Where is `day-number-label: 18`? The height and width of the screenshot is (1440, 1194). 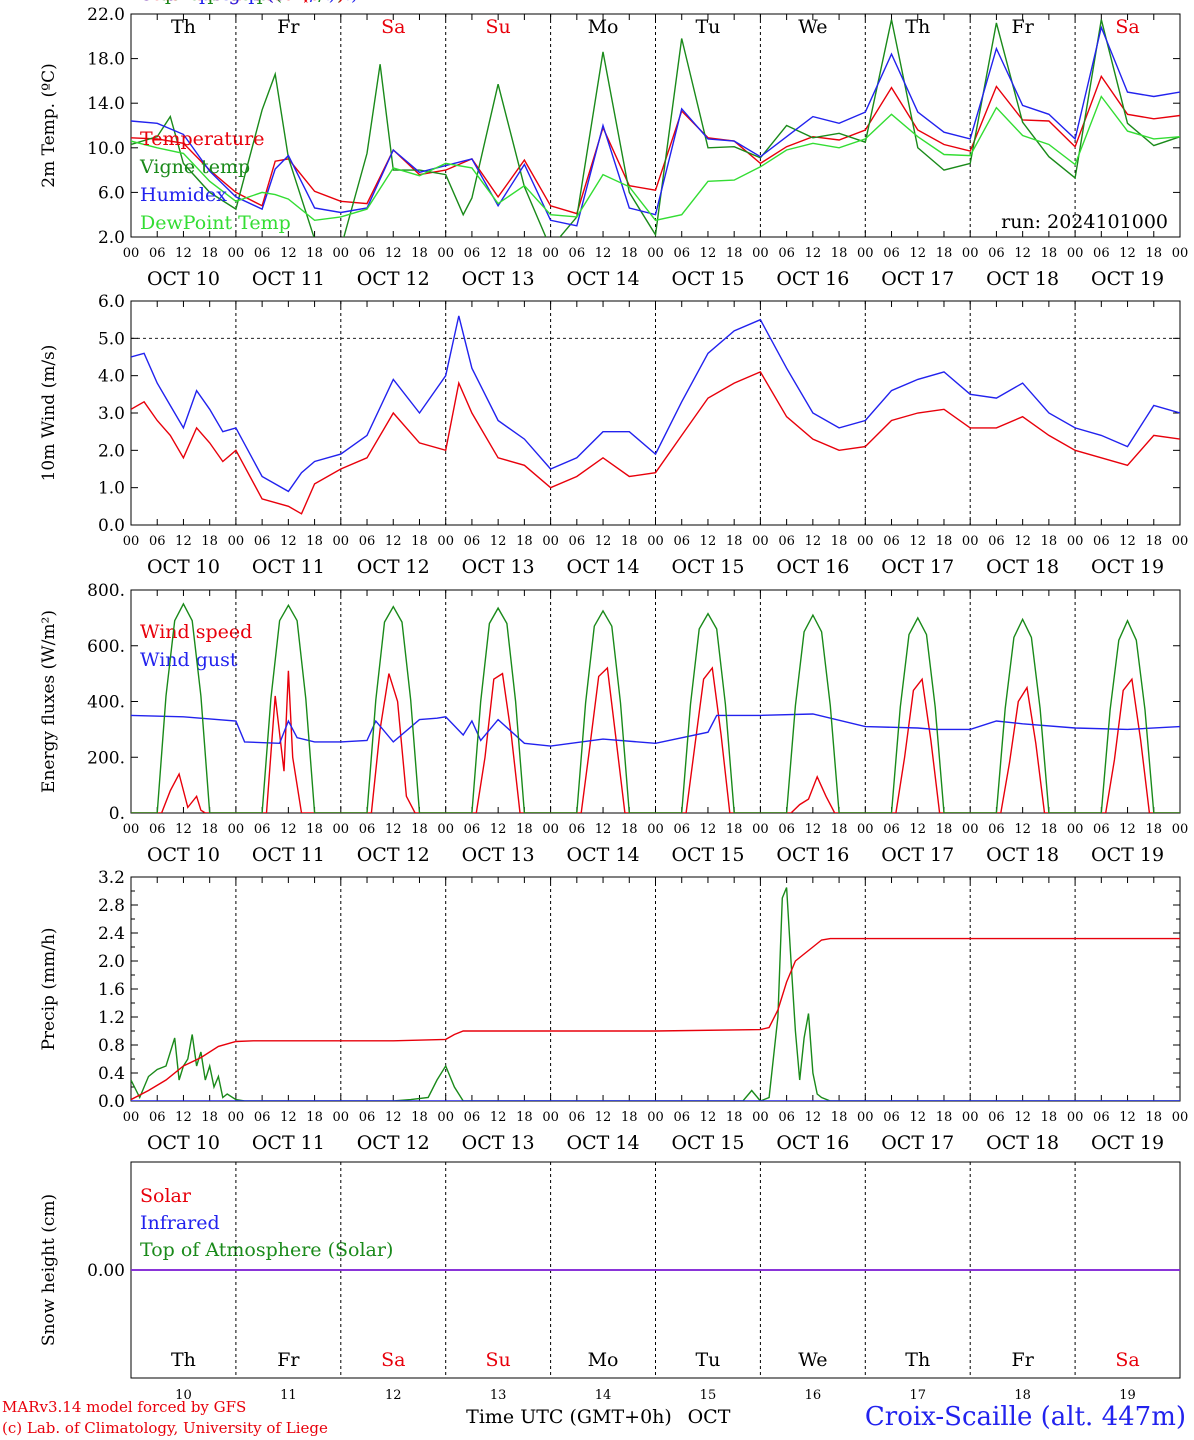
day-number-label: 18 is located at coordinates (1022, 1395).